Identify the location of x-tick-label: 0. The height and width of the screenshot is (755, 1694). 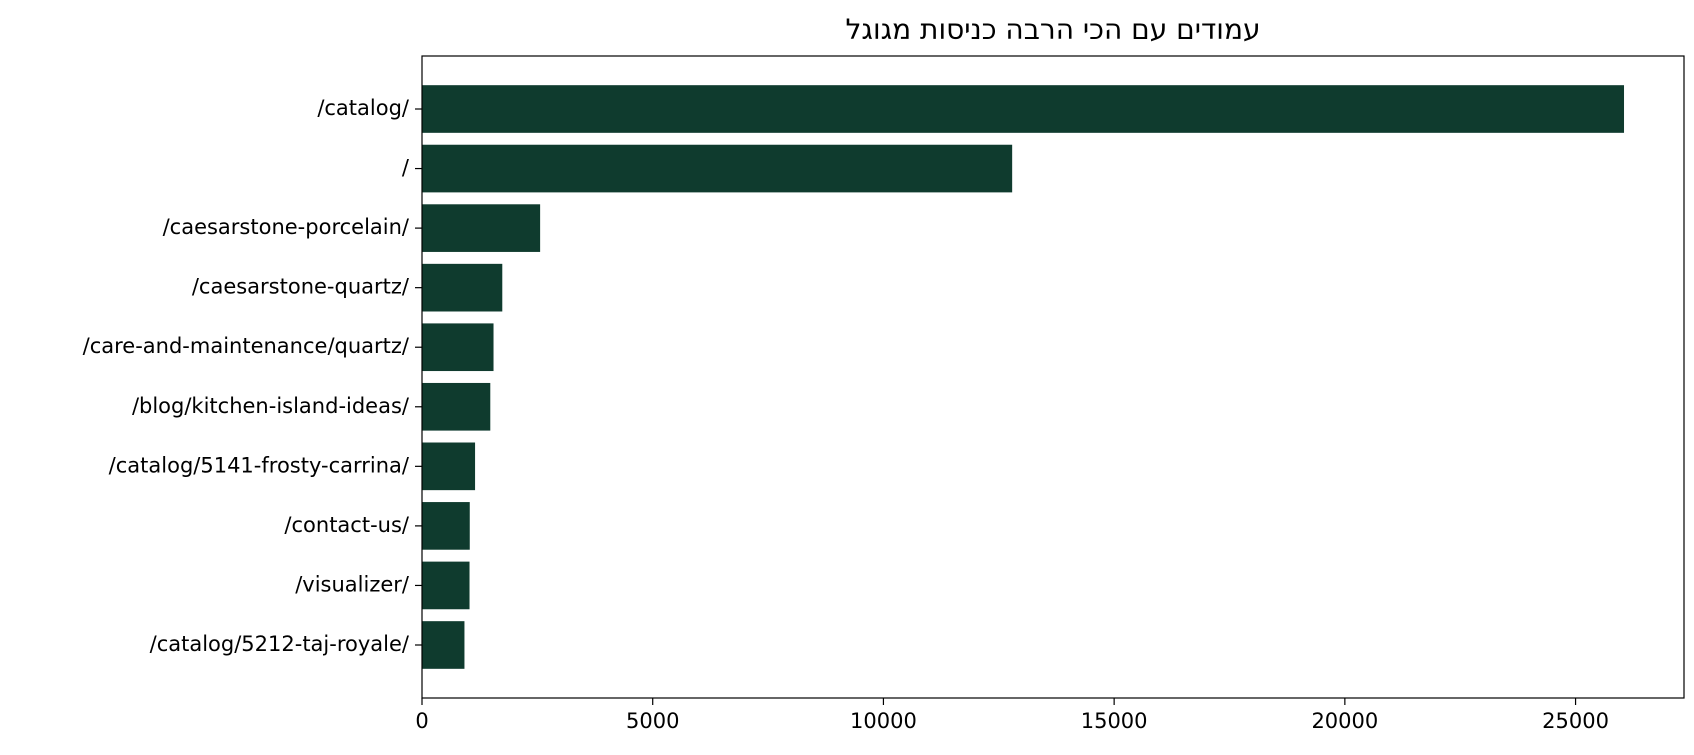
(421, 721).